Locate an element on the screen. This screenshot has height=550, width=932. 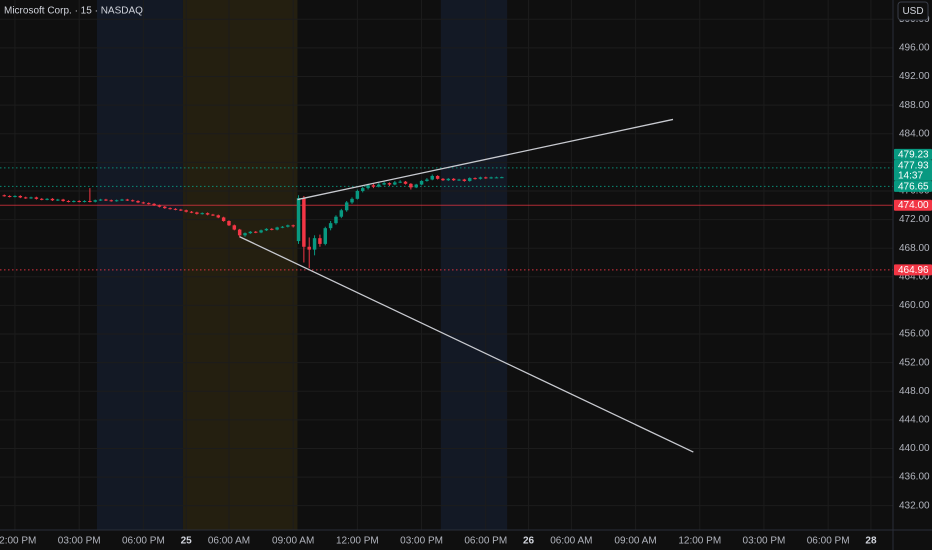
currency-button is located at coordinates (913, 11).